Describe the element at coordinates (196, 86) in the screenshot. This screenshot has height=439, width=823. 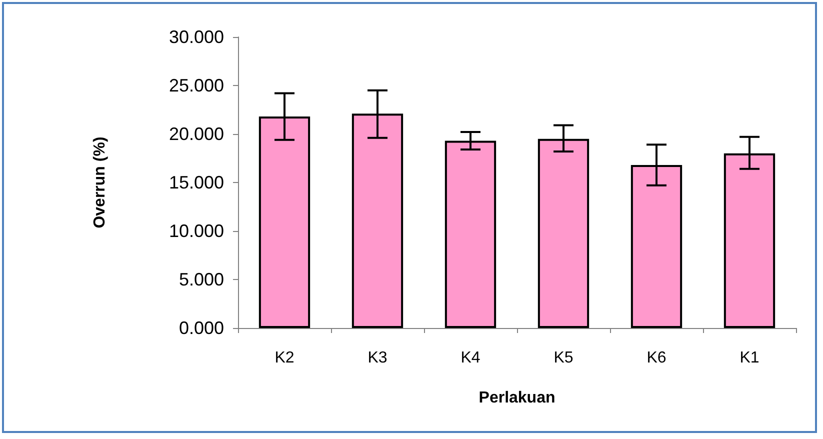
I see `y-tick-label: 25.000` at that location.